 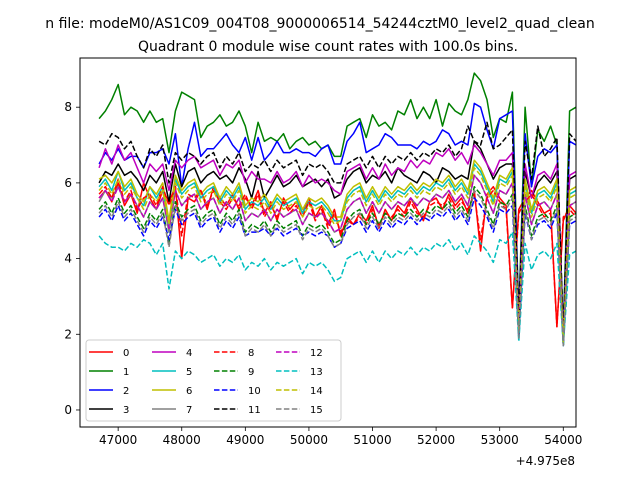 What do you see at coordinates (189, 391) in the screenshot?
I see `legend-label-6: 6` at bounding box center [189, 391].